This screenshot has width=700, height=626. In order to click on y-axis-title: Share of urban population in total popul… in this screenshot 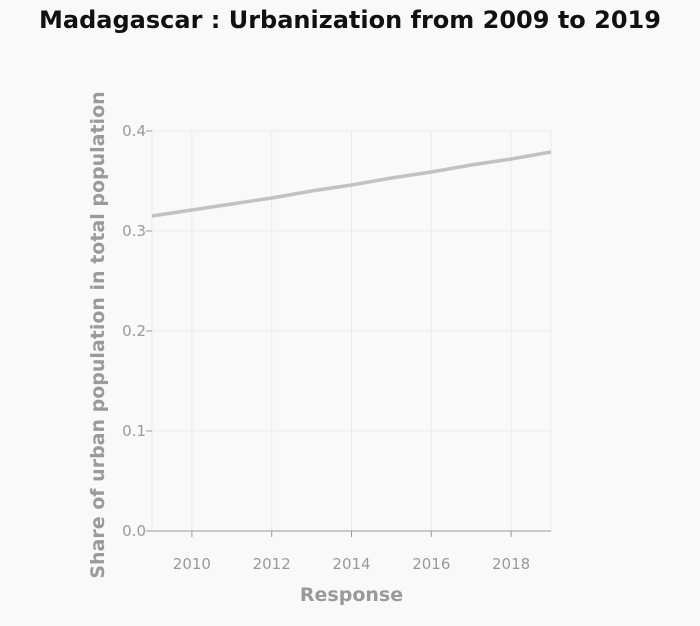, I will do `click(98, 334)`.